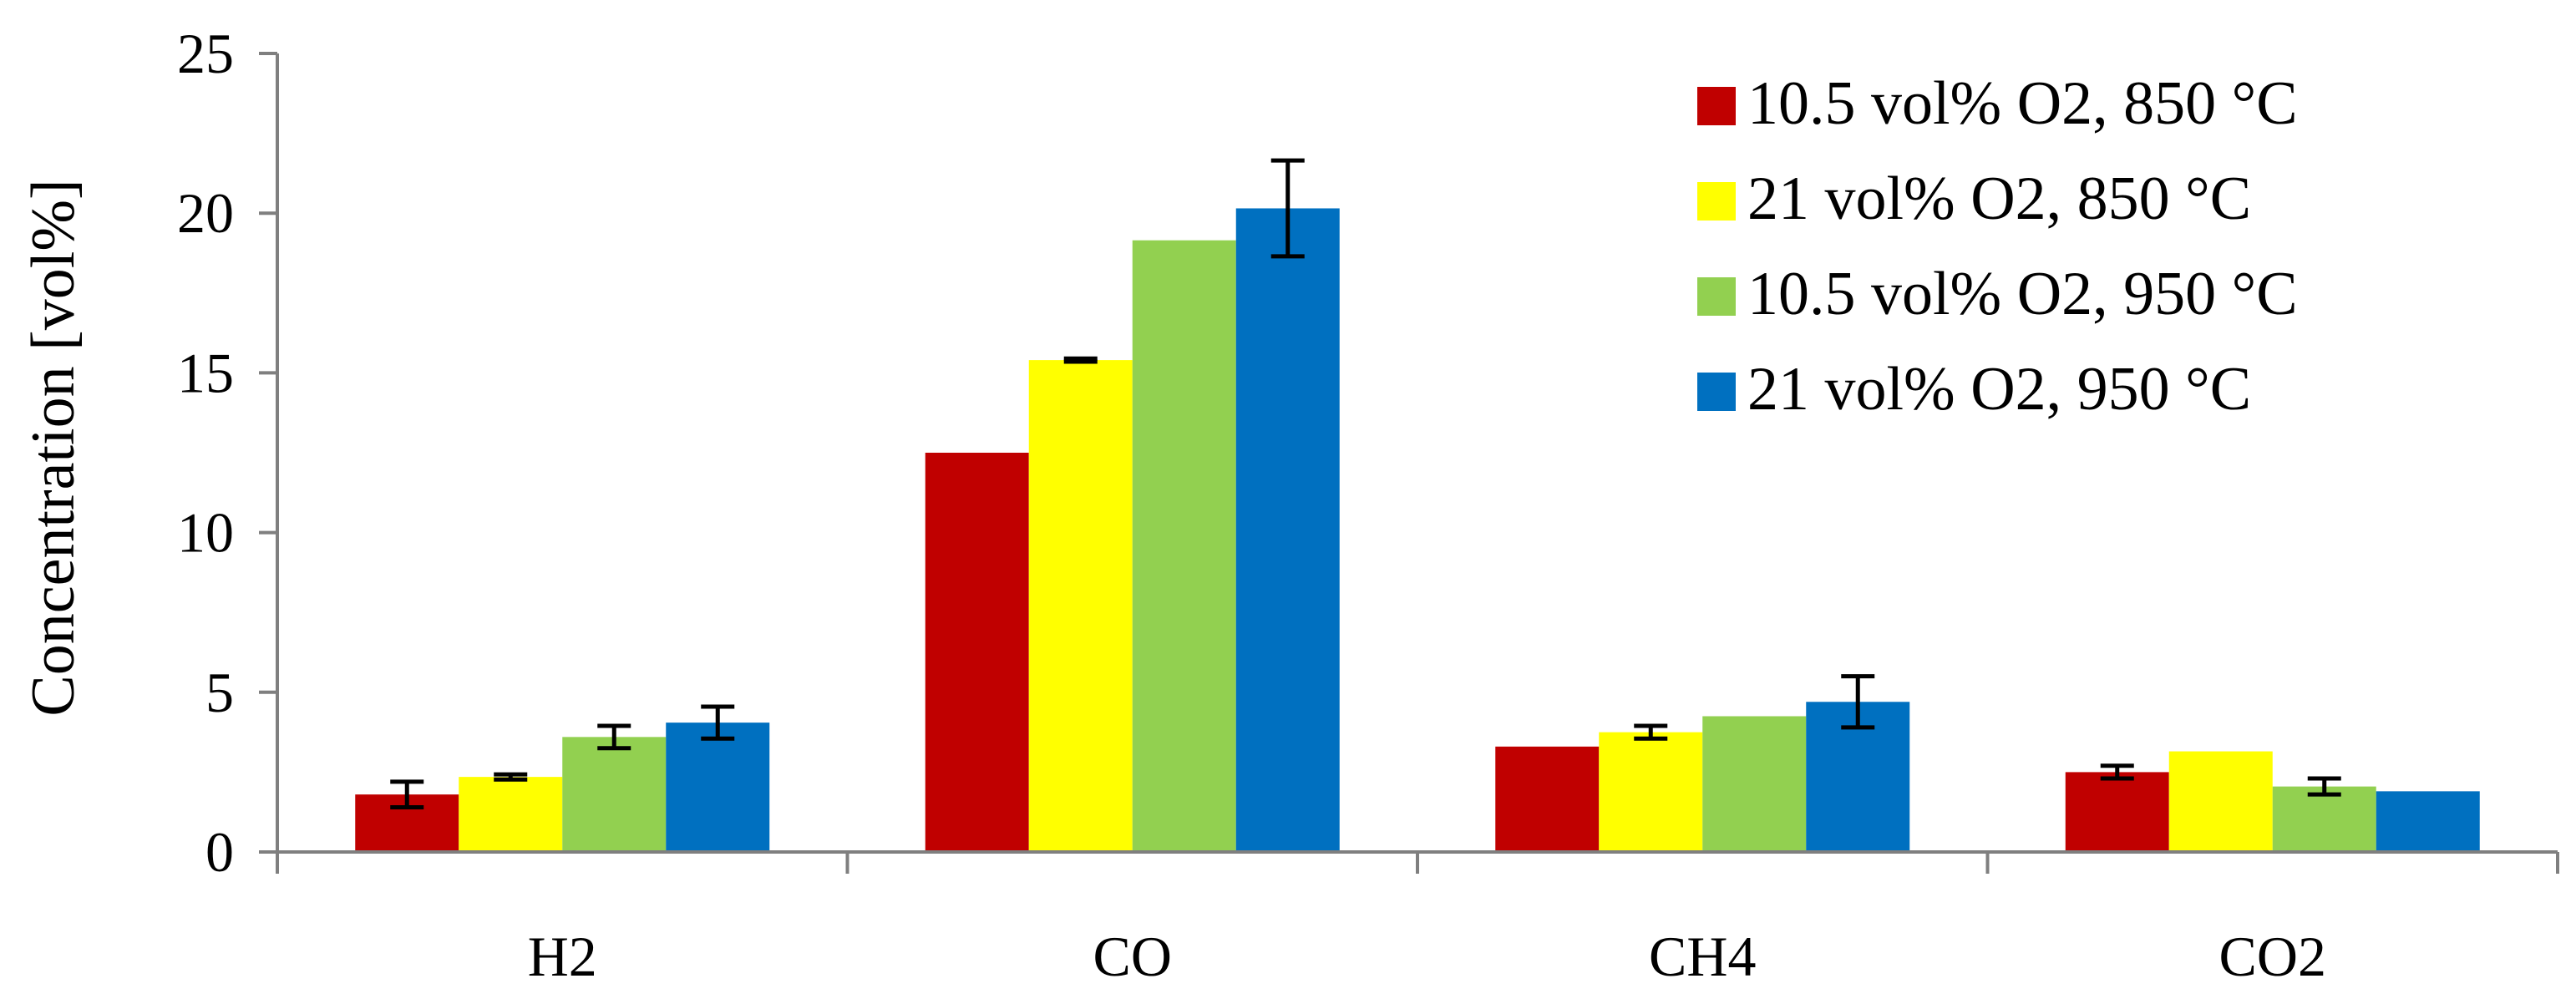 Image resolution: width=2576 pixels, height=1004 pixels. What do you see at coordinates (205, 533) in the screenshot?
I see `y-tick-label: 10` at bounding box center [205, 533].